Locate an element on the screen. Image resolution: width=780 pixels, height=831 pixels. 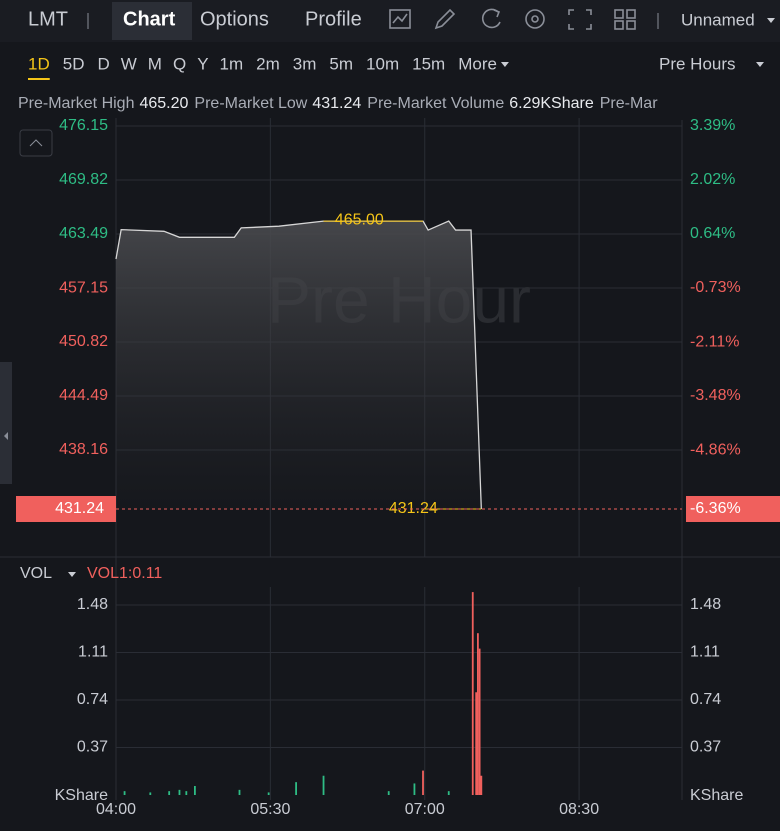
layout-name: Unnamed is located at coordinates (718, 19).